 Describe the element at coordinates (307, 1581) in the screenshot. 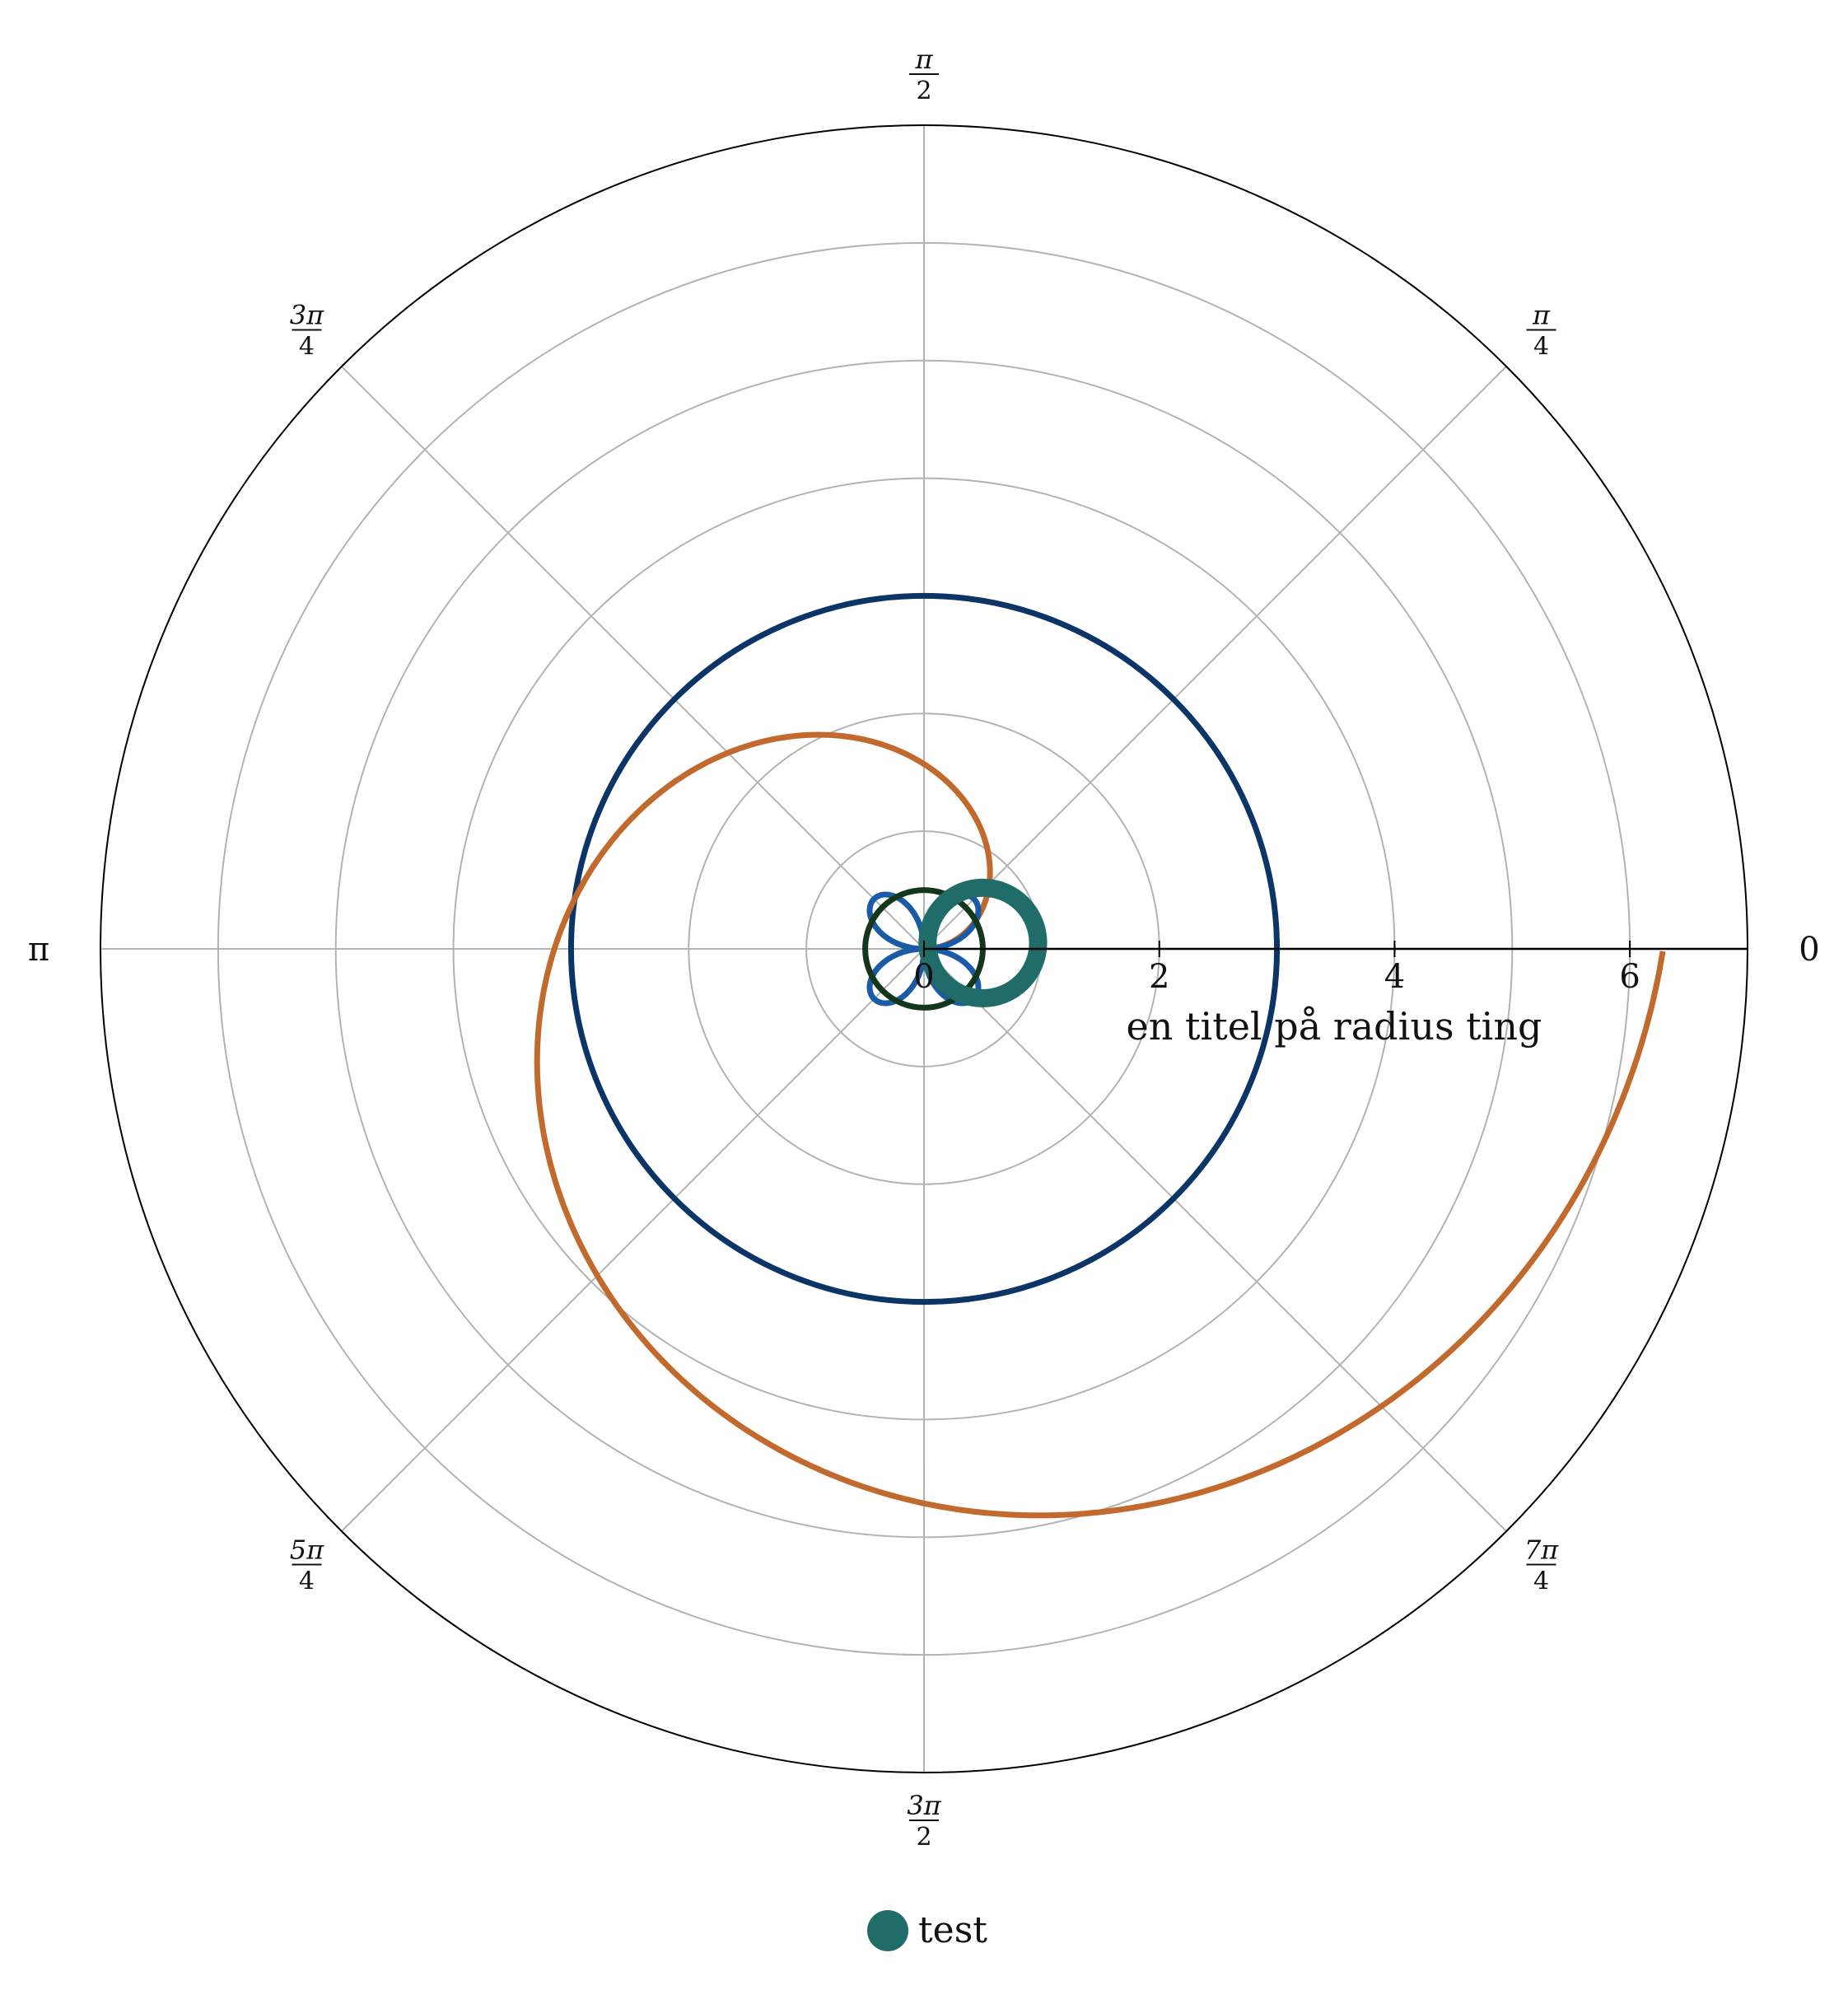

I see `angle-label-5-denominator: 4` at that location.